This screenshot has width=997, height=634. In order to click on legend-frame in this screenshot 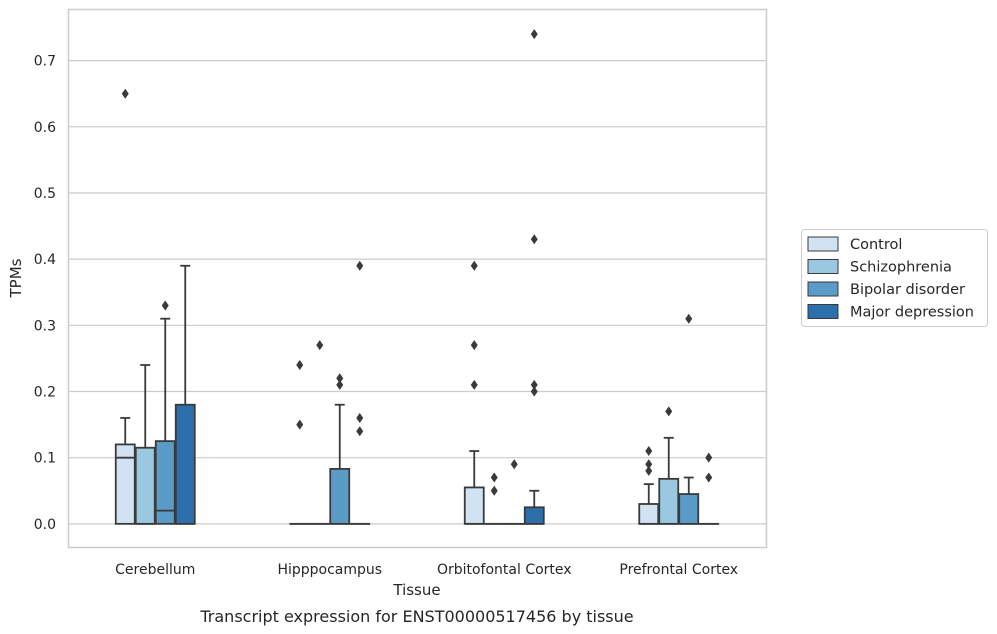, I will do `click(894, 278)`.